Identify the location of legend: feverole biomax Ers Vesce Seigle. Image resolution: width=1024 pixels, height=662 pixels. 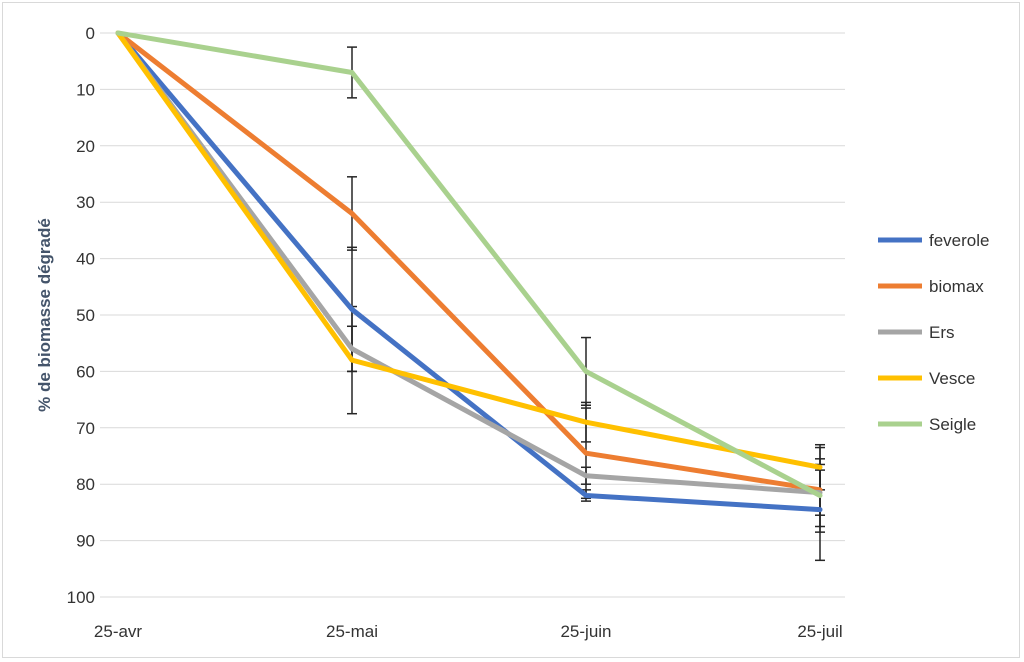
(933, 332).